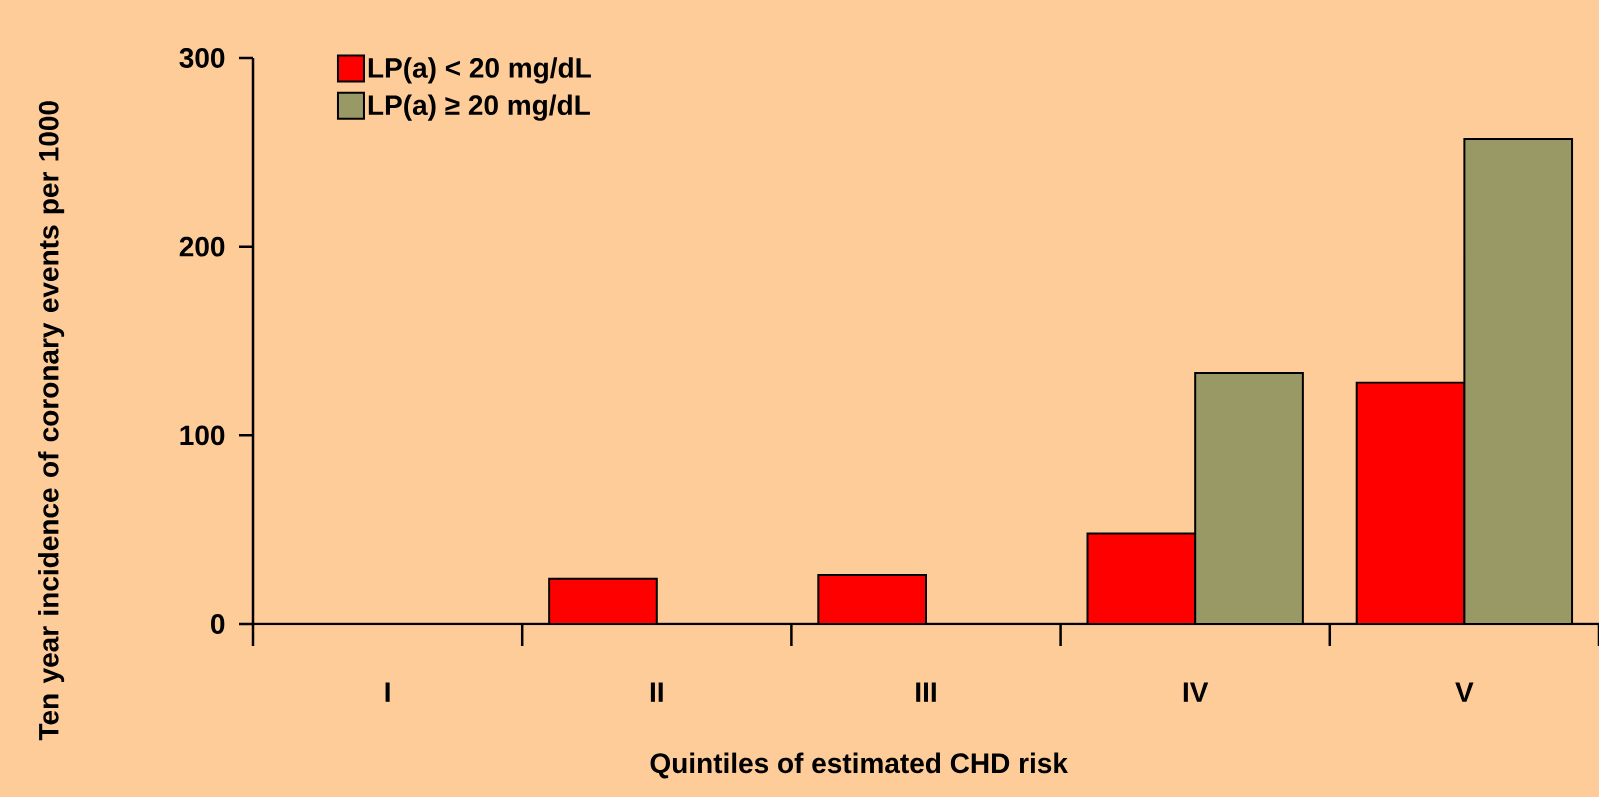  What do you see at coordinates (859, 765) in the screenshot?
I see `x-axis-title: Quintiles of estimated CHD risk` at bounding box center [859, 765].